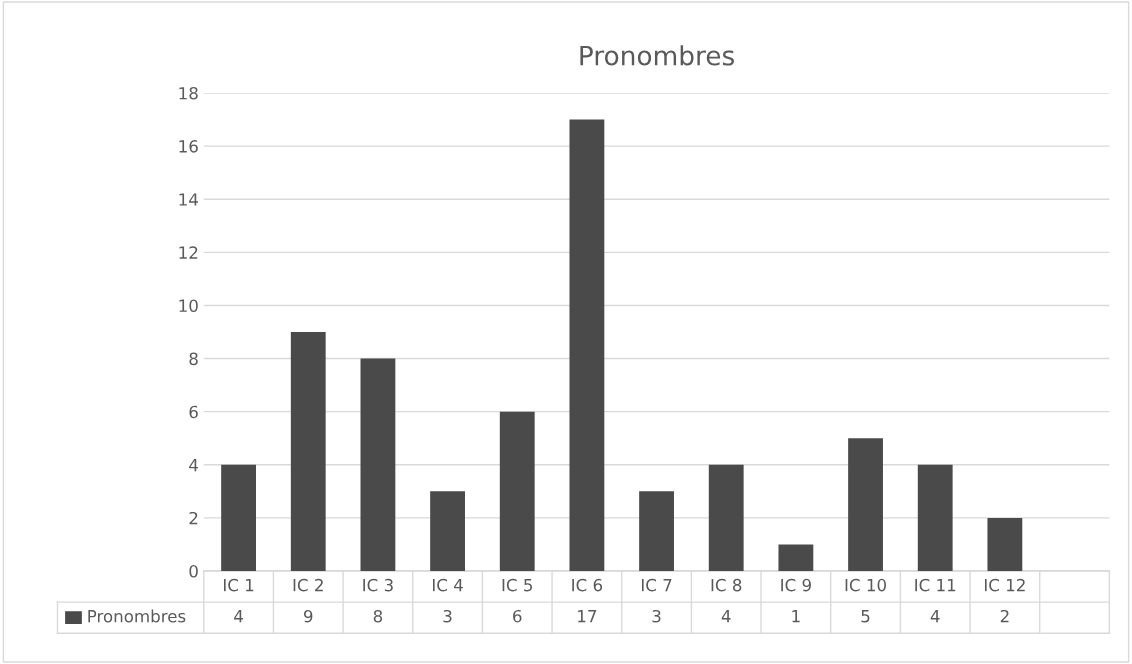  What do you see at coordinates (188, 199) in the screenshot?
I see `y-tick-label: 14` at bounding box center [188, 199].